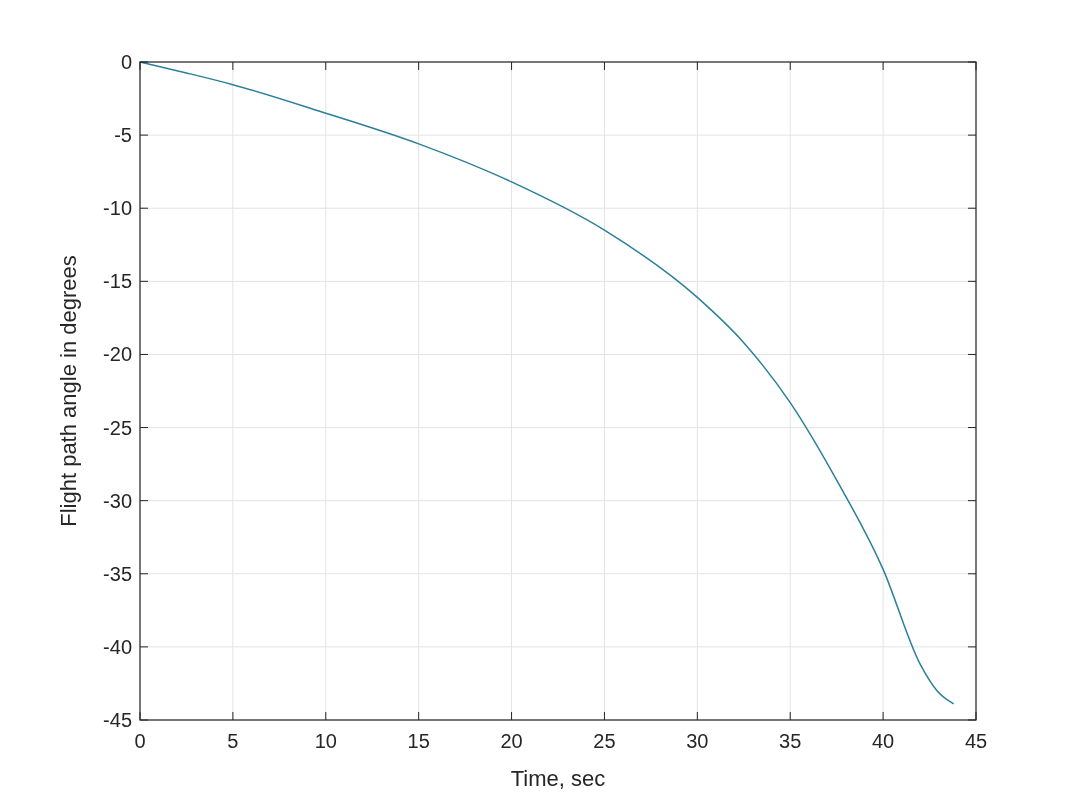  What do you see at coordinates (697, 741) in the screenshot?
I see `x-tick-label: 30` at bounding box center [697, 741].